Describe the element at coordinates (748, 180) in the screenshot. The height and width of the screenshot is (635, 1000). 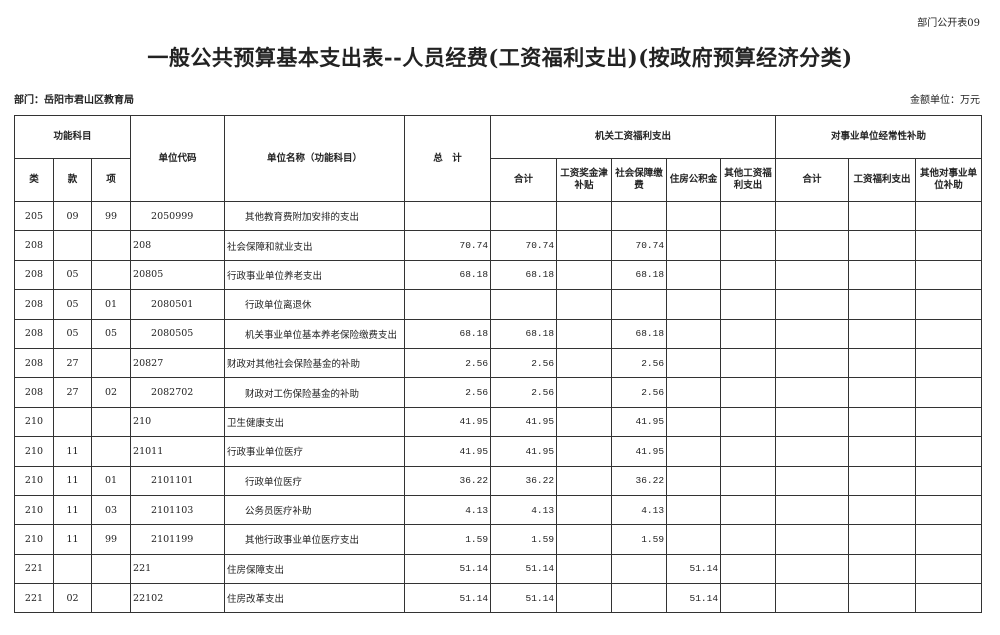
I see `header-jg-other: 其他工资福利支出` at that location.